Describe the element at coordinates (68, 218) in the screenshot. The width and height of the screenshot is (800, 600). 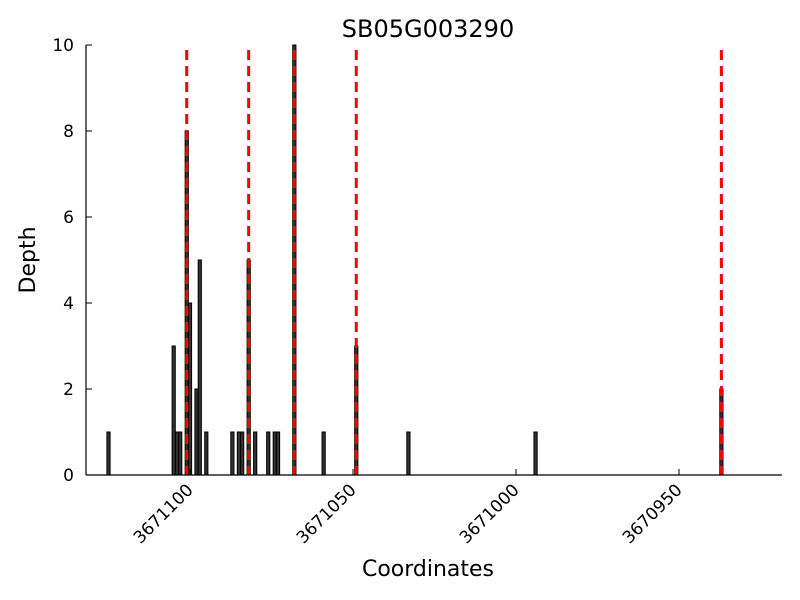
I see `y-tick-label-3: 6` at that location.